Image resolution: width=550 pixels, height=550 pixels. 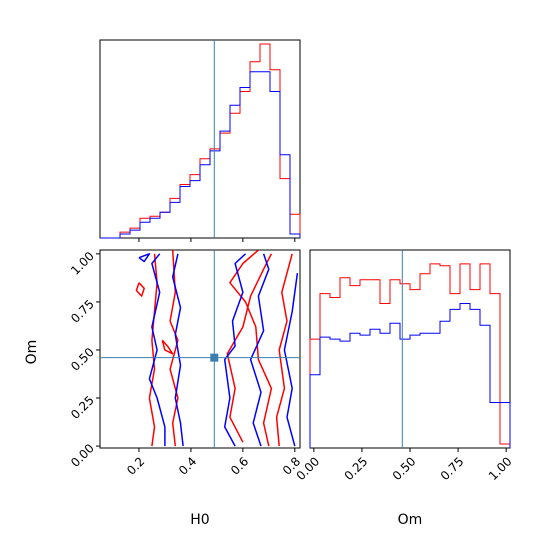 What do you see at coordinates (82, 311) in the screenshot?
I see `contour-ytick-label: 0.75` at bounding box center [82, 311].